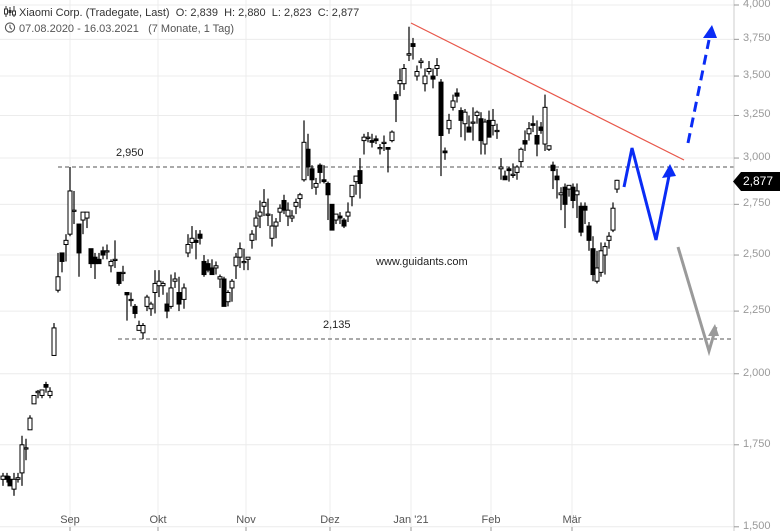  Describe the element at coordinates (70, 520) in the screenshot. I see `x-tick-label: Sep` at that location.